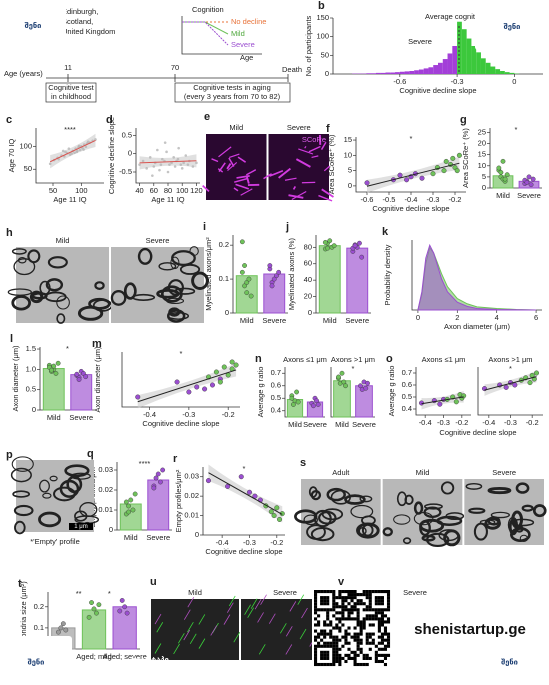  What do you see at coordinates (15, 378) in the screenshot?
I see `y-axis-label: Axon diameter (μm)` at bounding box center [15, 378].